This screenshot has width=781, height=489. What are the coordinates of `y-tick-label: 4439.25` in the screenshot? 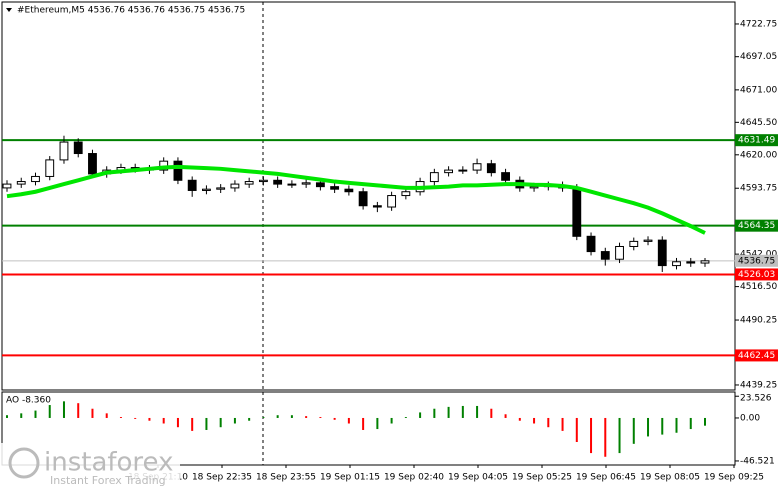 It's located at (758, 385).